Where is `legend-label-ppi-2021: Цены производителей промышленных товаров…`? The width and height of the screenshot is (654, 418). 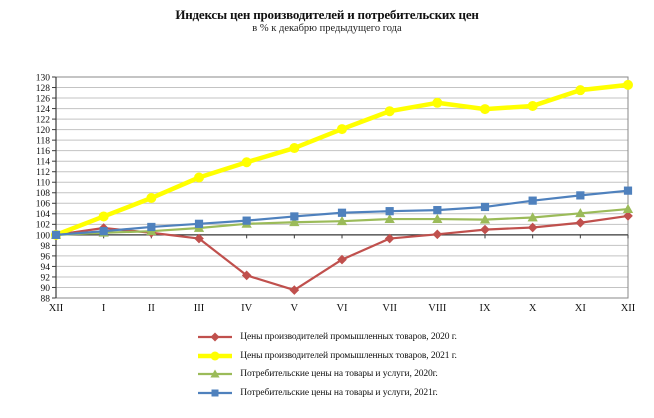
legend-label-ppi-2021: Цены производителей промышленных товаров… is located at coordinates (348, 355).